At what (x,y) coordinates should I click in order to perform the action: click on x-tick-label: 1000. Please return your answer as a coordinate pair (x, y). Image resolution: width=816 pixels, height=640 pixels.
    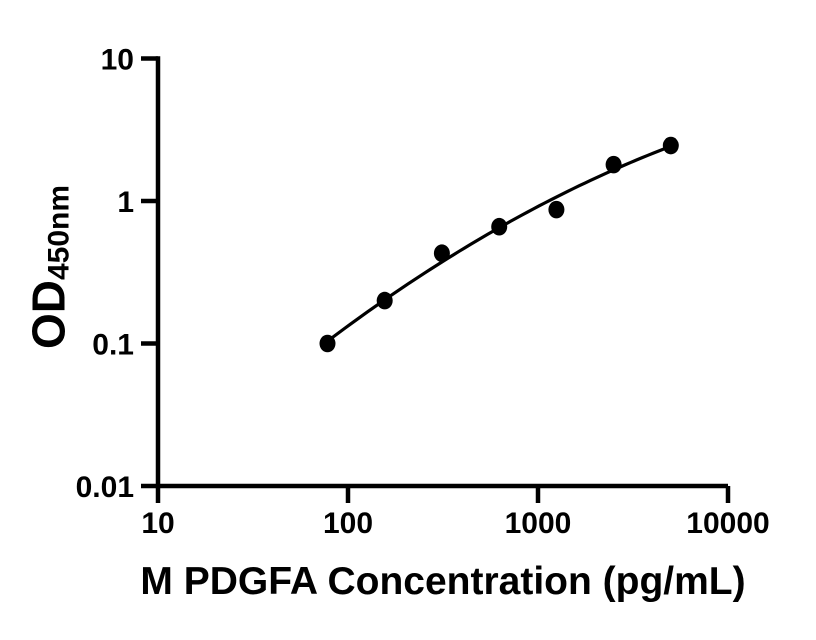
    Looking at the image, I should click on (538, 523).